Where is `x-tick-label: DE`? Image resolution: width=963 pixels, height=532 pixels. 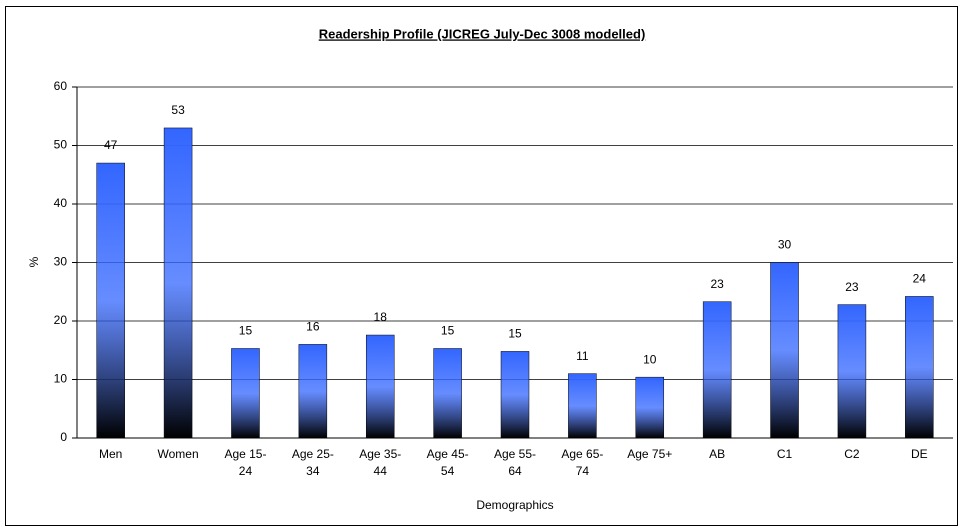
x-tick-label: DE is located at coordinates (919, 454).